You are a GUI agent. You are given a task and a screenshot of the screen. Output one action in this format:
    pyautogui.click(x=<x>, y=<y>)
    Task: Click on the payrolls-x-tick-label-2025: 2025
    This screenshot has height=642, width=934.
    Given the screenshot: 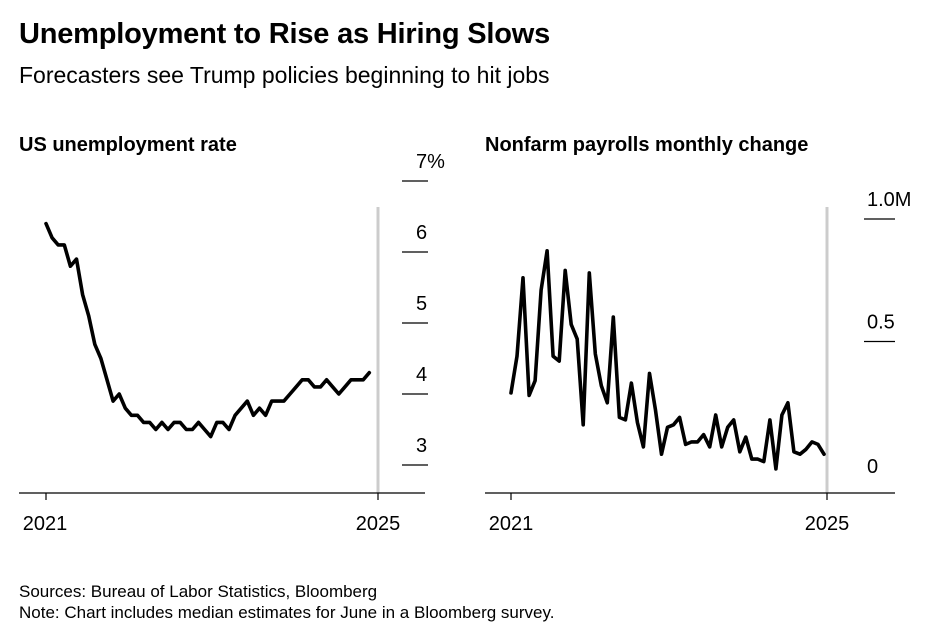 What is the action you would take?
    pyautogui.click(x=827, y=524)
    